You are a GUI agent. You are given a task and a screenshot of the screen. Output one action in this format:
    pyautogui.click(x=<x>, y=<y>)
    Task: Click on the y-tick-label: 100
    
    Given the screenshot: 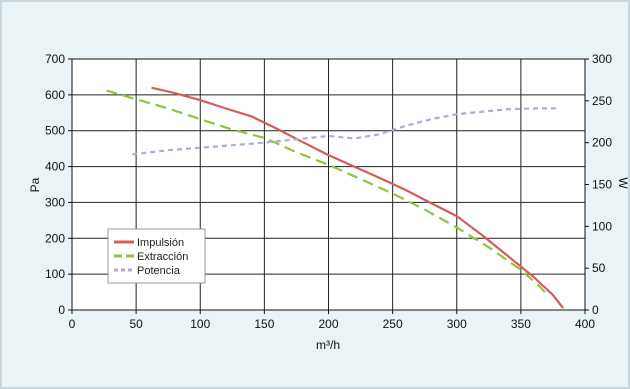 What is the action you would take?
    pyautogui.click(x=55, y=274)
    